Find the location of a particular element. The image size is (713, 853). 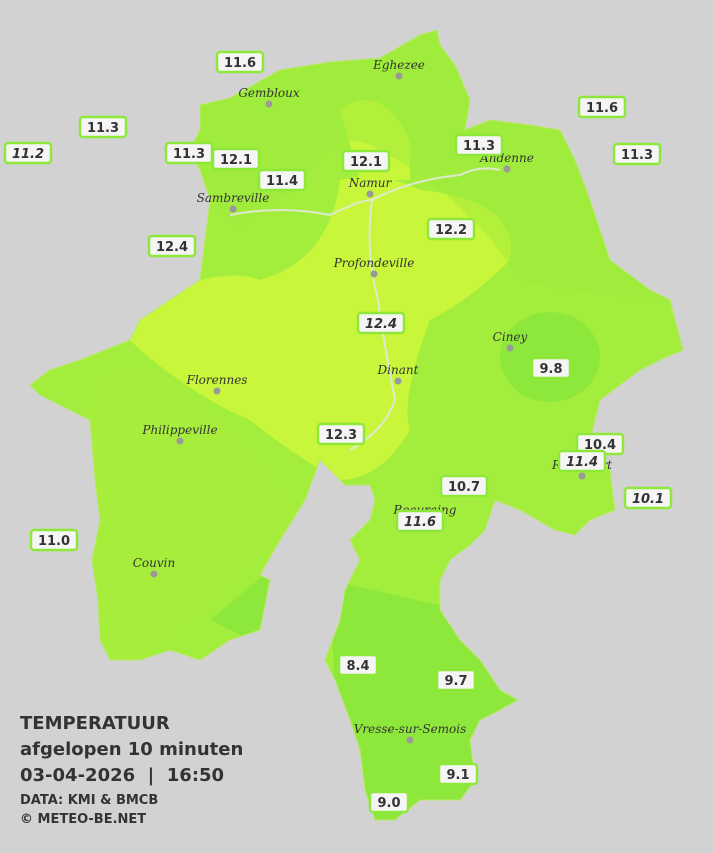

station-value: 11.0 is located at coordinates (54, 541).